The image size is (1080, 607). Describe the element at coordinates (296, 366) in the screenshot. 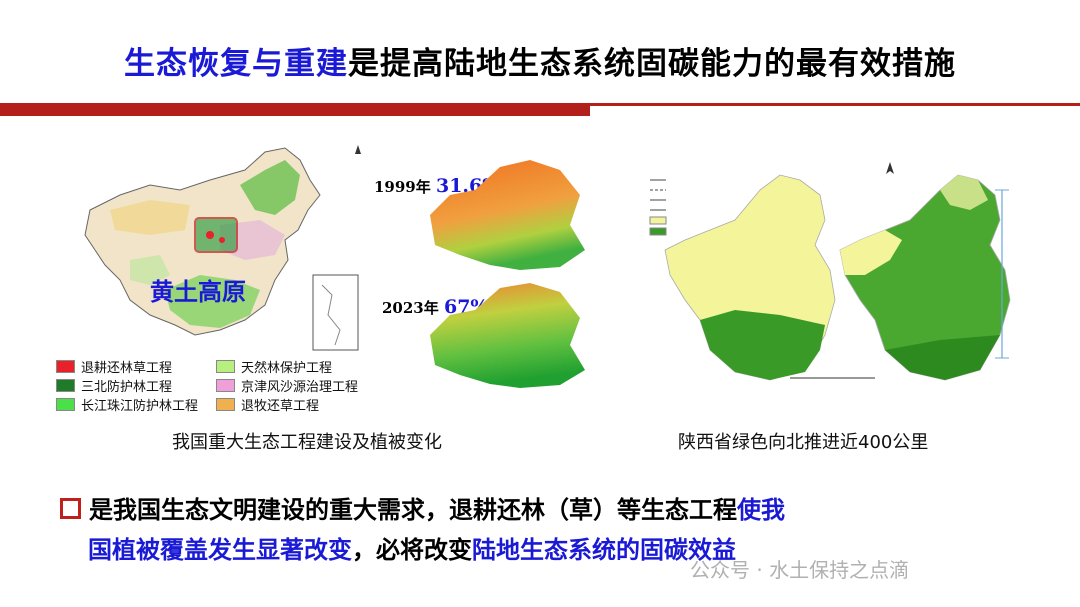

I see `legend-item: 天然林保护工程` at that location.